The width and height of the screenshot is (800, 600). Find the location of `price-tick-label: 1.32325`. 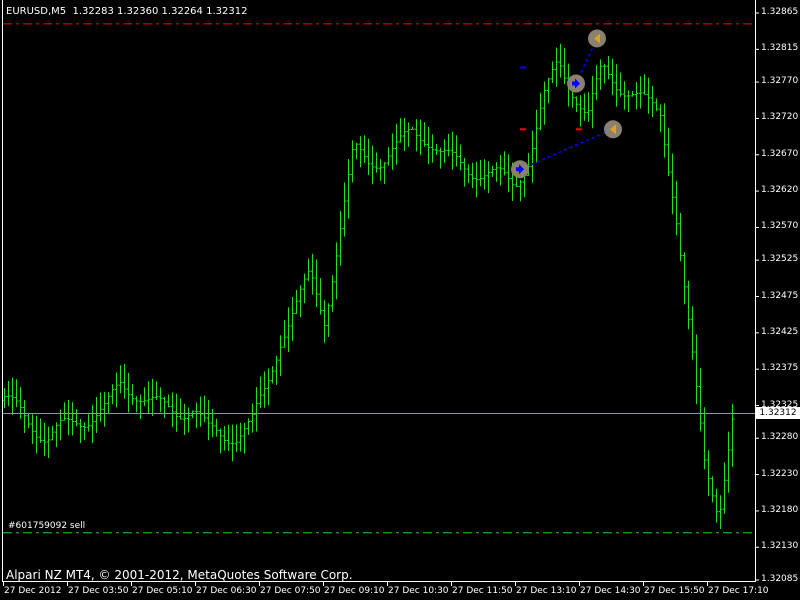

price-tick-label: 1.32325 is located at coordinates (780, 404).